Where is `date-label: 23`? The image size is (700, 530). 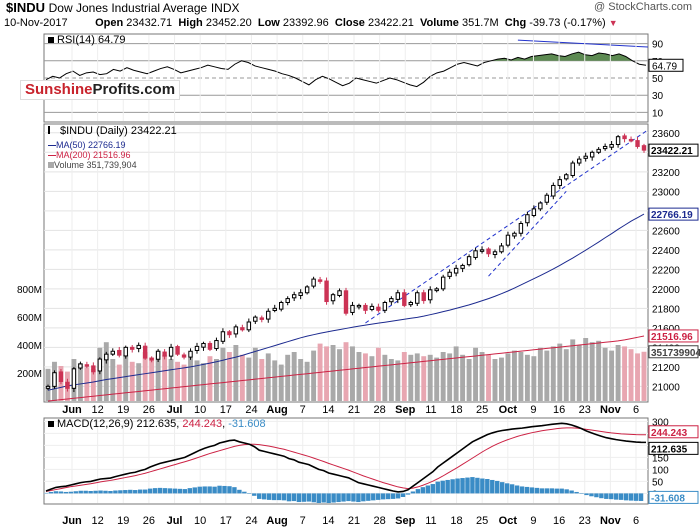 date-label: 23 is located at coordinates (585, 410).